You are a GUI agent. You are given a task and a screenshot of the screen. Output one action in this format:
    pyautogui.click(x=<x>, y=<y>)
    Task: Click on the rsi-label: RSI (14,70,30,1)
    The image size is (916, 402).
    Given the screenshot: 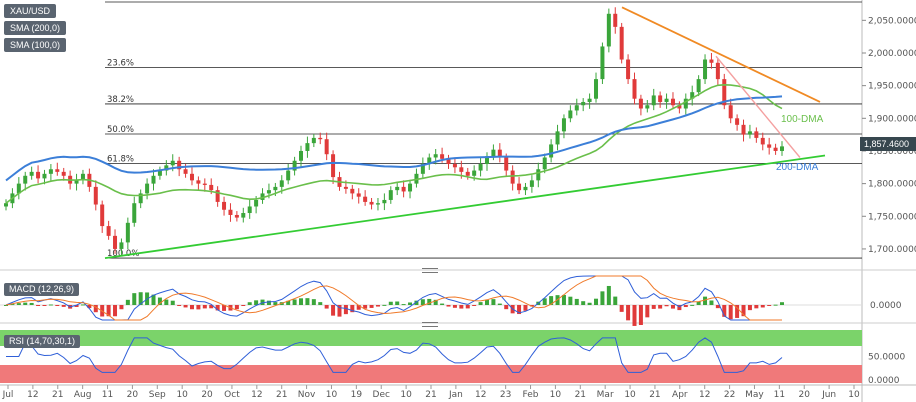 What is the action you would take?
    pyautogui.click(x=42, y=341)
    